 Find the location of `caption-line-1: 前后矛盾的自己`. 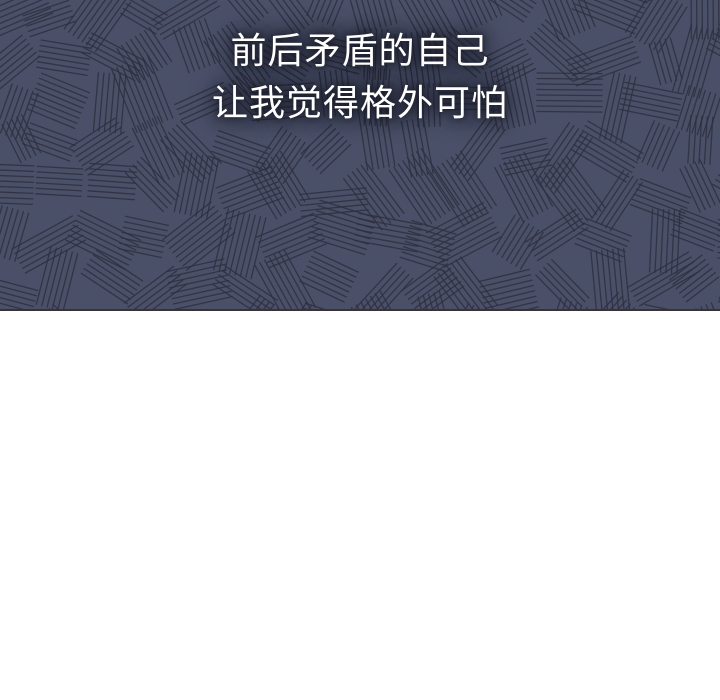

caption-line-1: 前后矛盾的自己 is located at coordinates (360, 51).